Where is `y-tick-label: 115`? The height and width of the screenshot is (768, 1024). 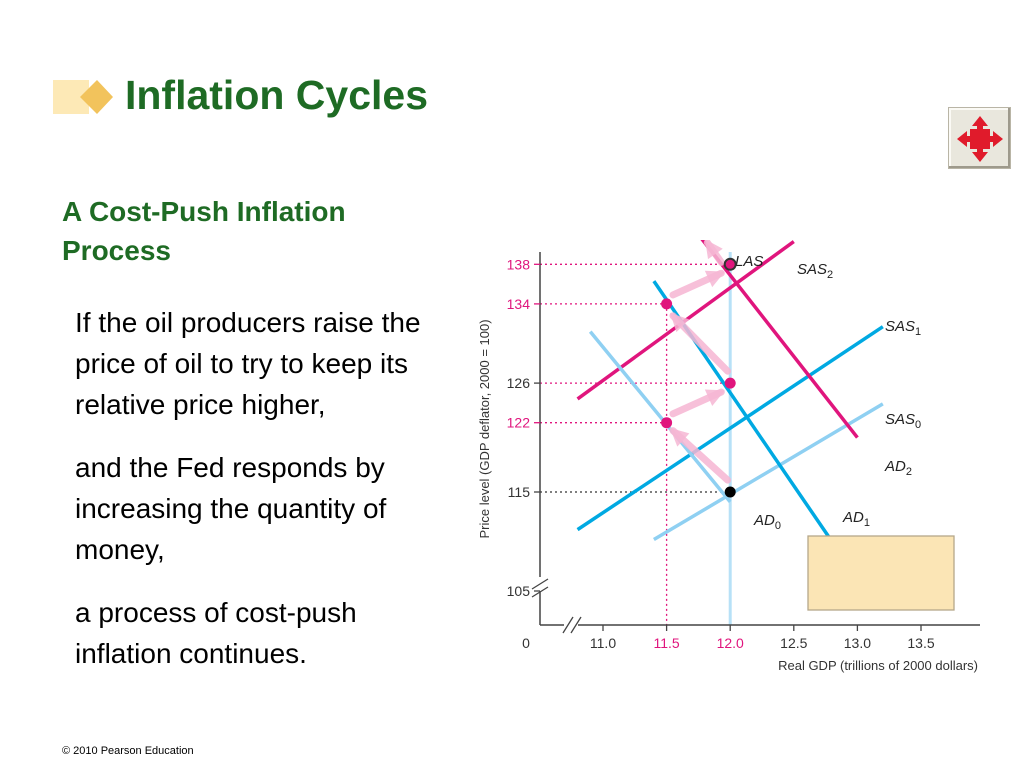 y-tick-label: 115 is located at coordinates (519, 492).